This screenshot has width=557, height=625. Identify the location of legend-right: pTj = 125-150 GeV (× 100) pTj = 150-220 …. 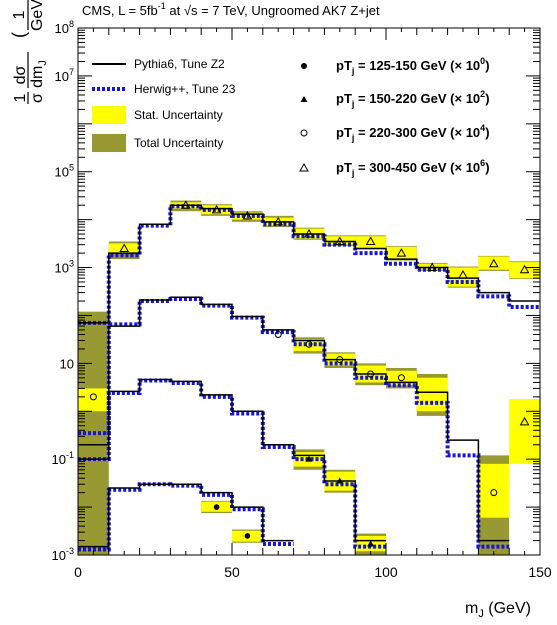
(394, 117).